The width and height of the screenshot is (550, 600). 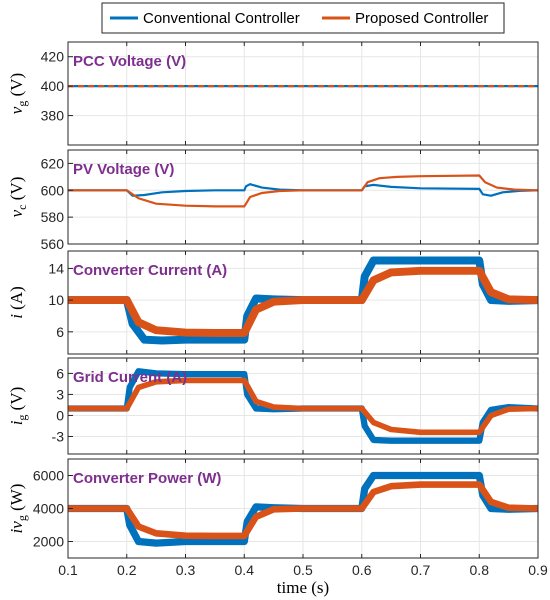 I want to click on y-tick-label: 2000, so click(x=48, y=542).